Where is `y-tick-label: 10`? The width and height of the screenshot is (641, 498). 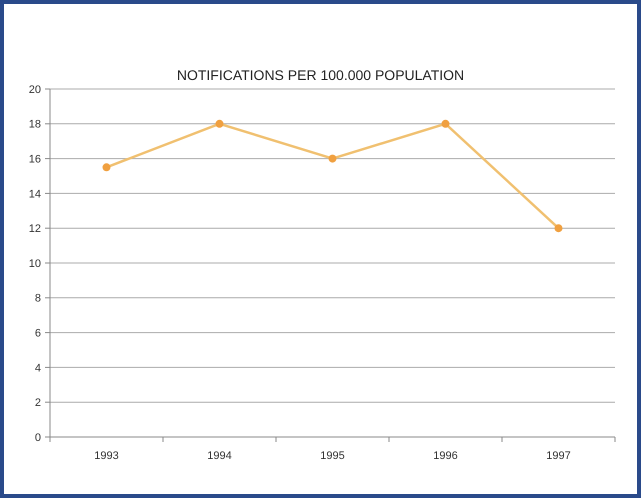
y-tick-label: 10 is located at coordinates (34, 264).